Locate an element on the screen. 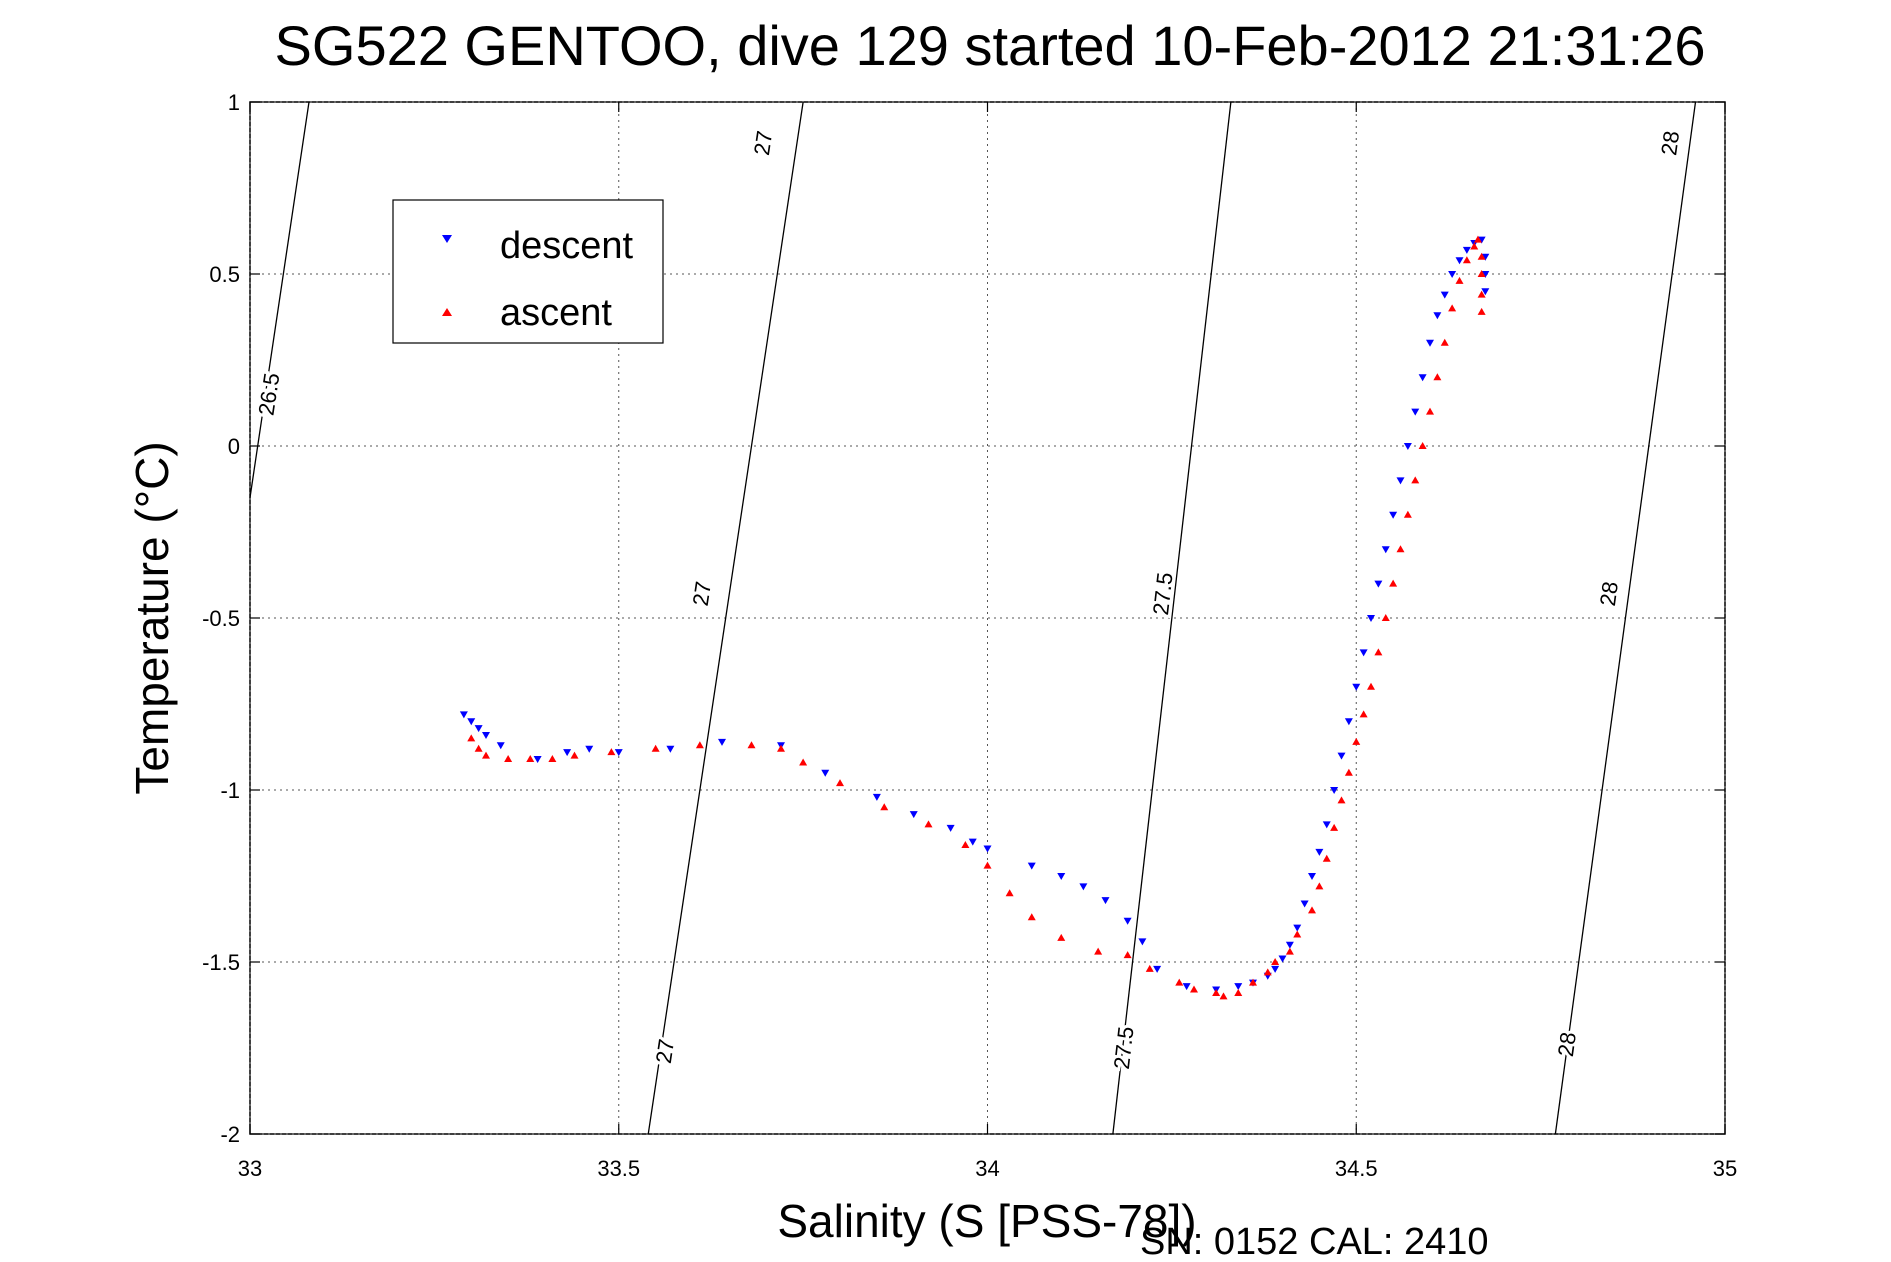 The width and height of the screenshot is (1891, 1262). legend-ascent-label: ascent is located at coordinates (556, 313).